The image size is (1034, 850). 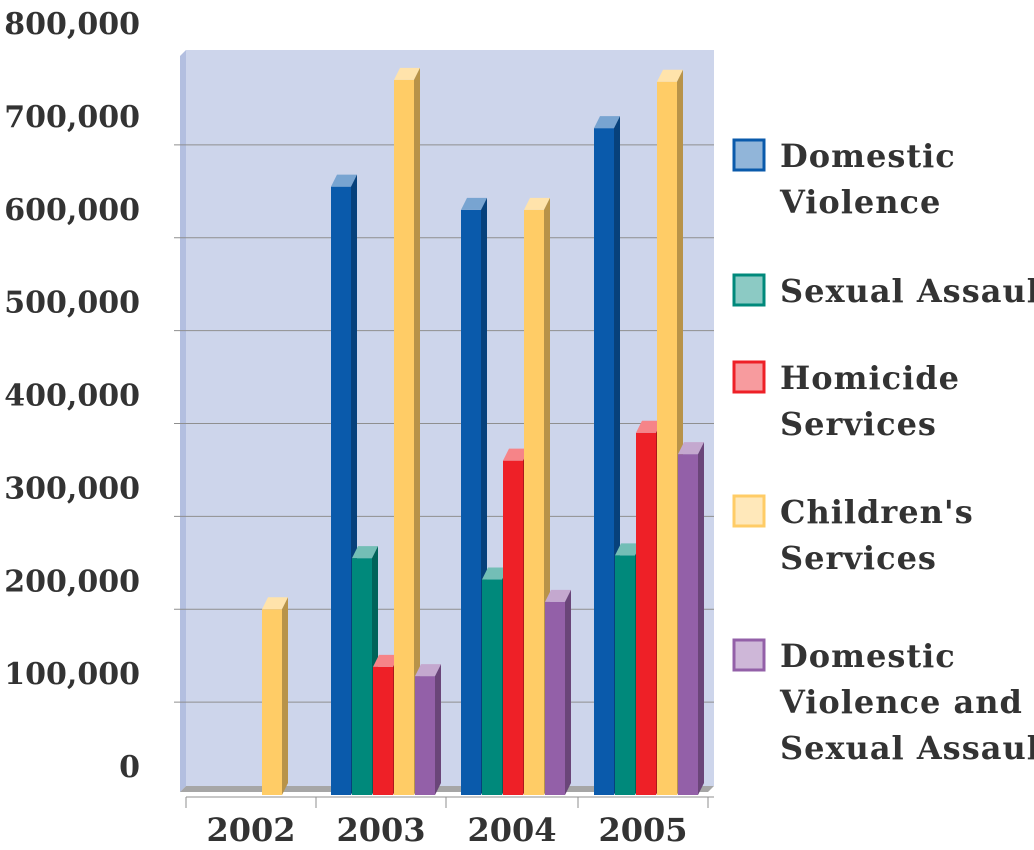 What do you see at coordinates (72, 117) in the screenshot?
I see `y-tick-label: 700,000` at bounding box center [72, 117].